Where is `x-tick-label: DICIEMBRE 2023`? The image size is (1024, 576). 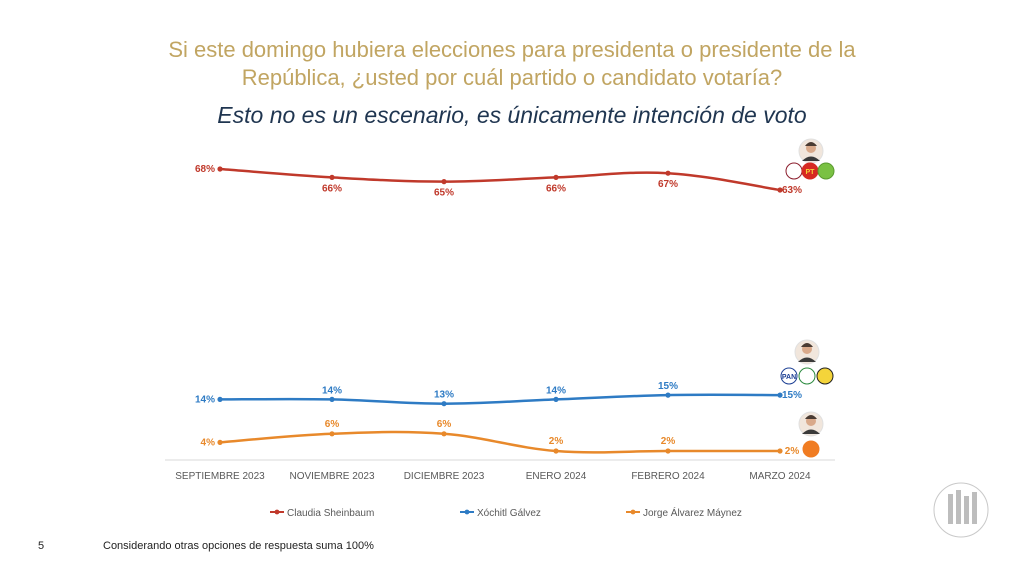 x-tick-label: DICIEMBRE 2023 is located at coordinates (444, 476).